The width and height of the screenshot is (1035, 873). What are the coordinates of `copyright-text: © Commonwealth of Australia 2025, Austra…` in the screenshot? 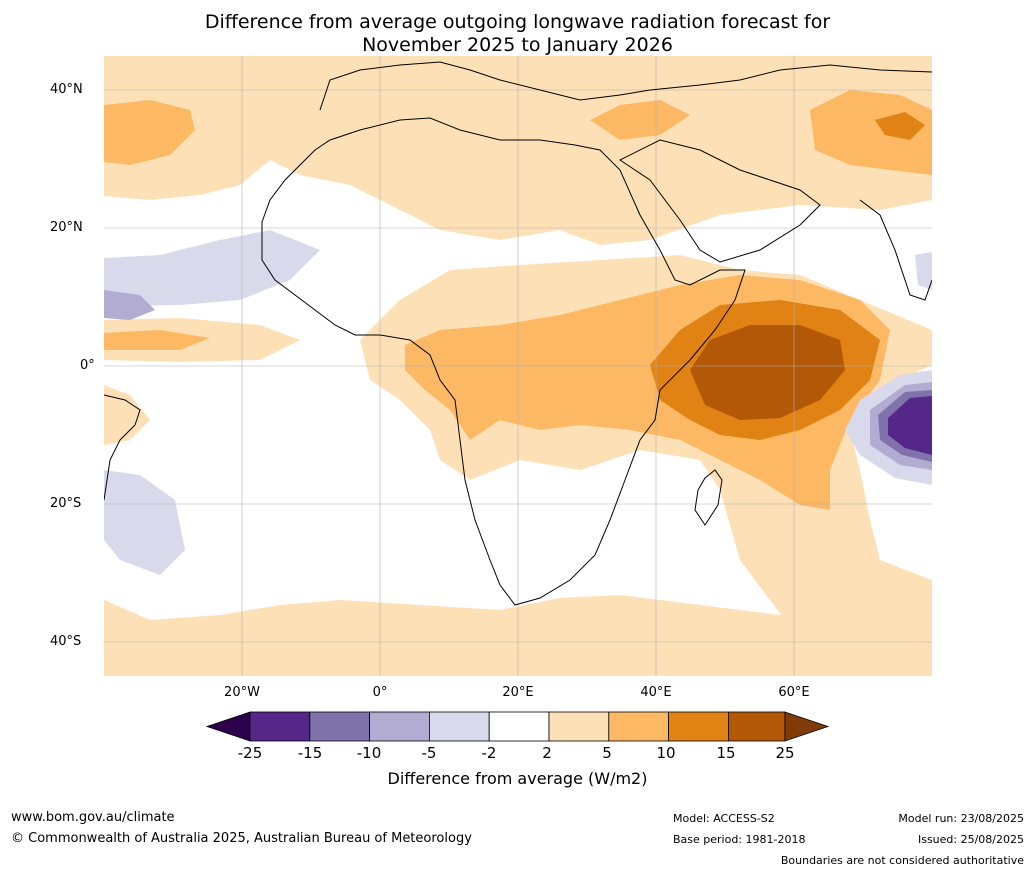 It's located at (241, 838).